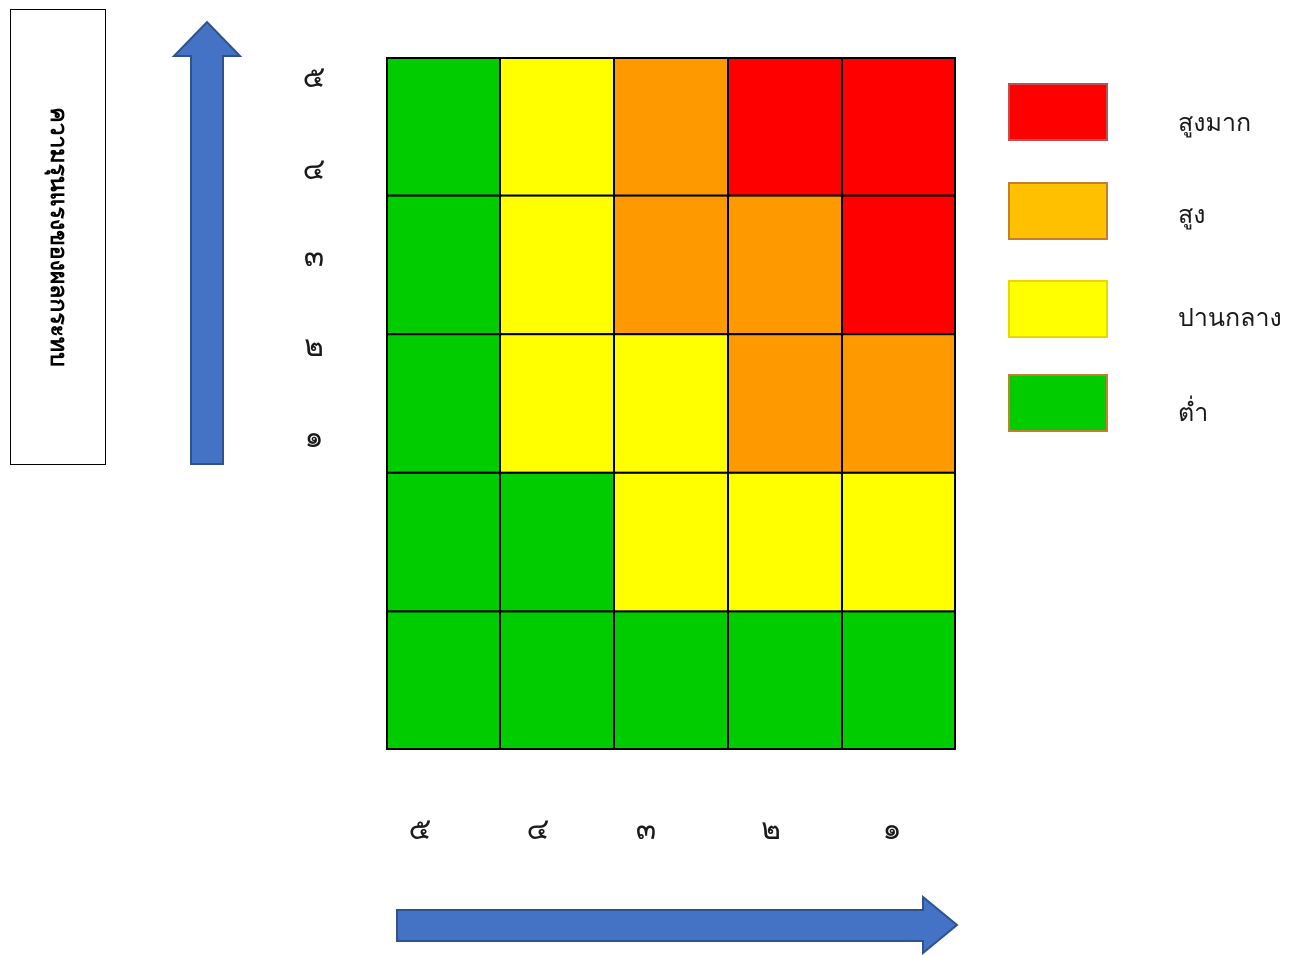 This screenshot has width=1303, height=955. Describe the element at coordinates (1192, 214) in the screenshot. I see `legend-label-high: สูง` at that location.